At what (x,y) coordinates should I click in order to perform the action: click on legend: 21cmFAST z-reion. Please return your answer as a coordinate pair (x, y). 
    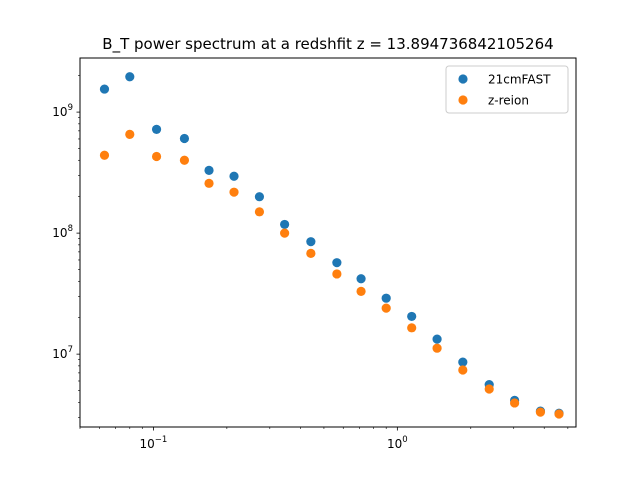
    Looking at the image, I should click on (507, 89).